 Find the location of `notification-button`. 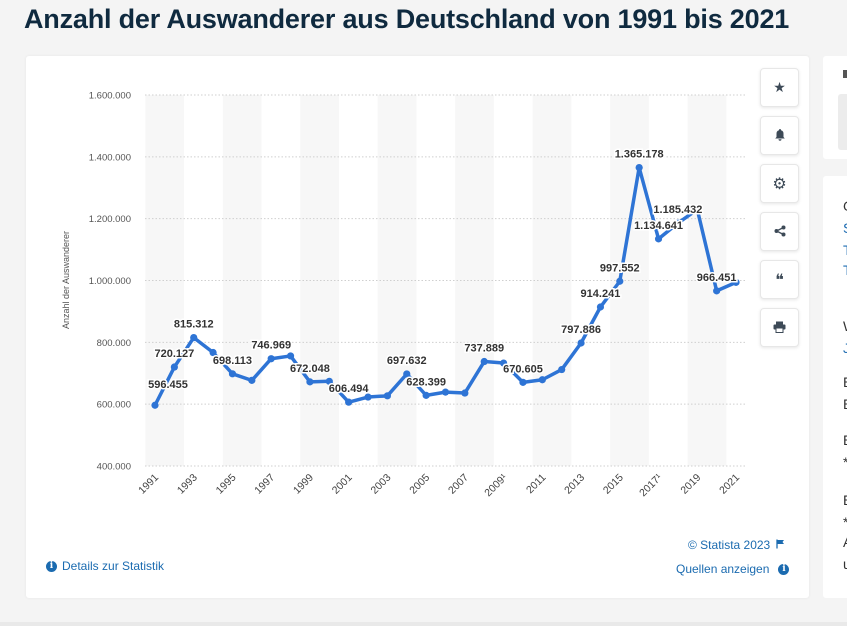

notification-button is located at coordinates (779, 135).